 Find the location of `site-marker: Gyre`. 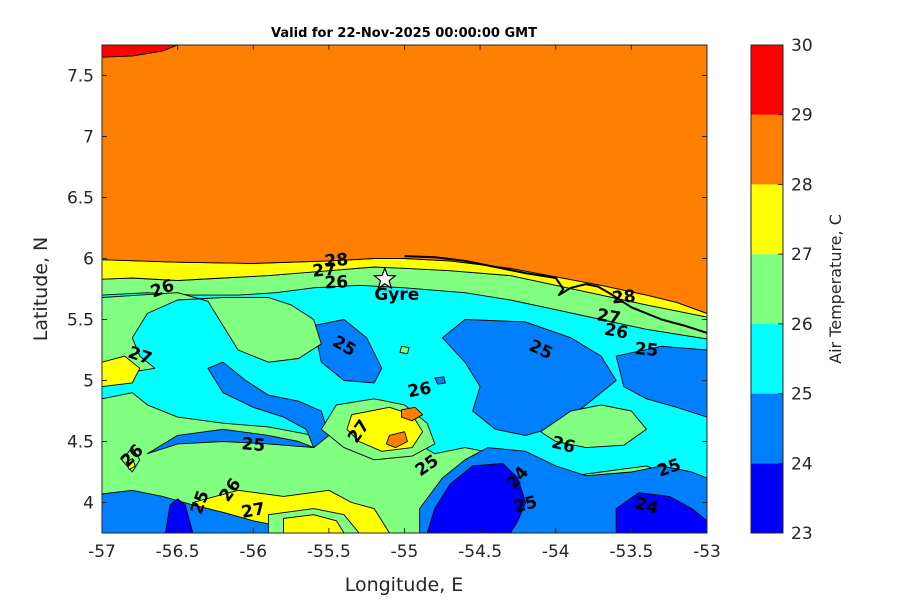

site-marker: Gyre is located at coordinates (395, 285).